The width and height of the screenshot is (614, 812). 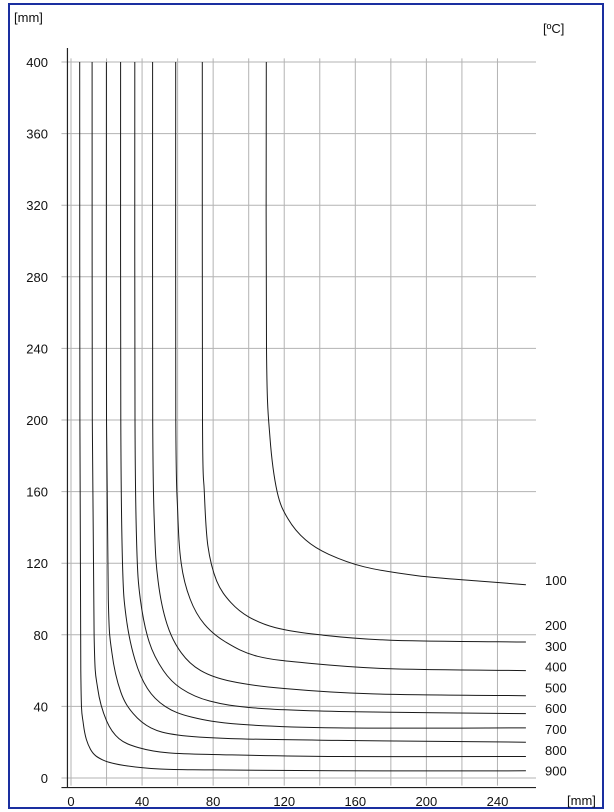 What do you see at coordinates (556, 580) in the screenshot?
I see `isotherm-label-100: 100` at bounding box center [556, 580].